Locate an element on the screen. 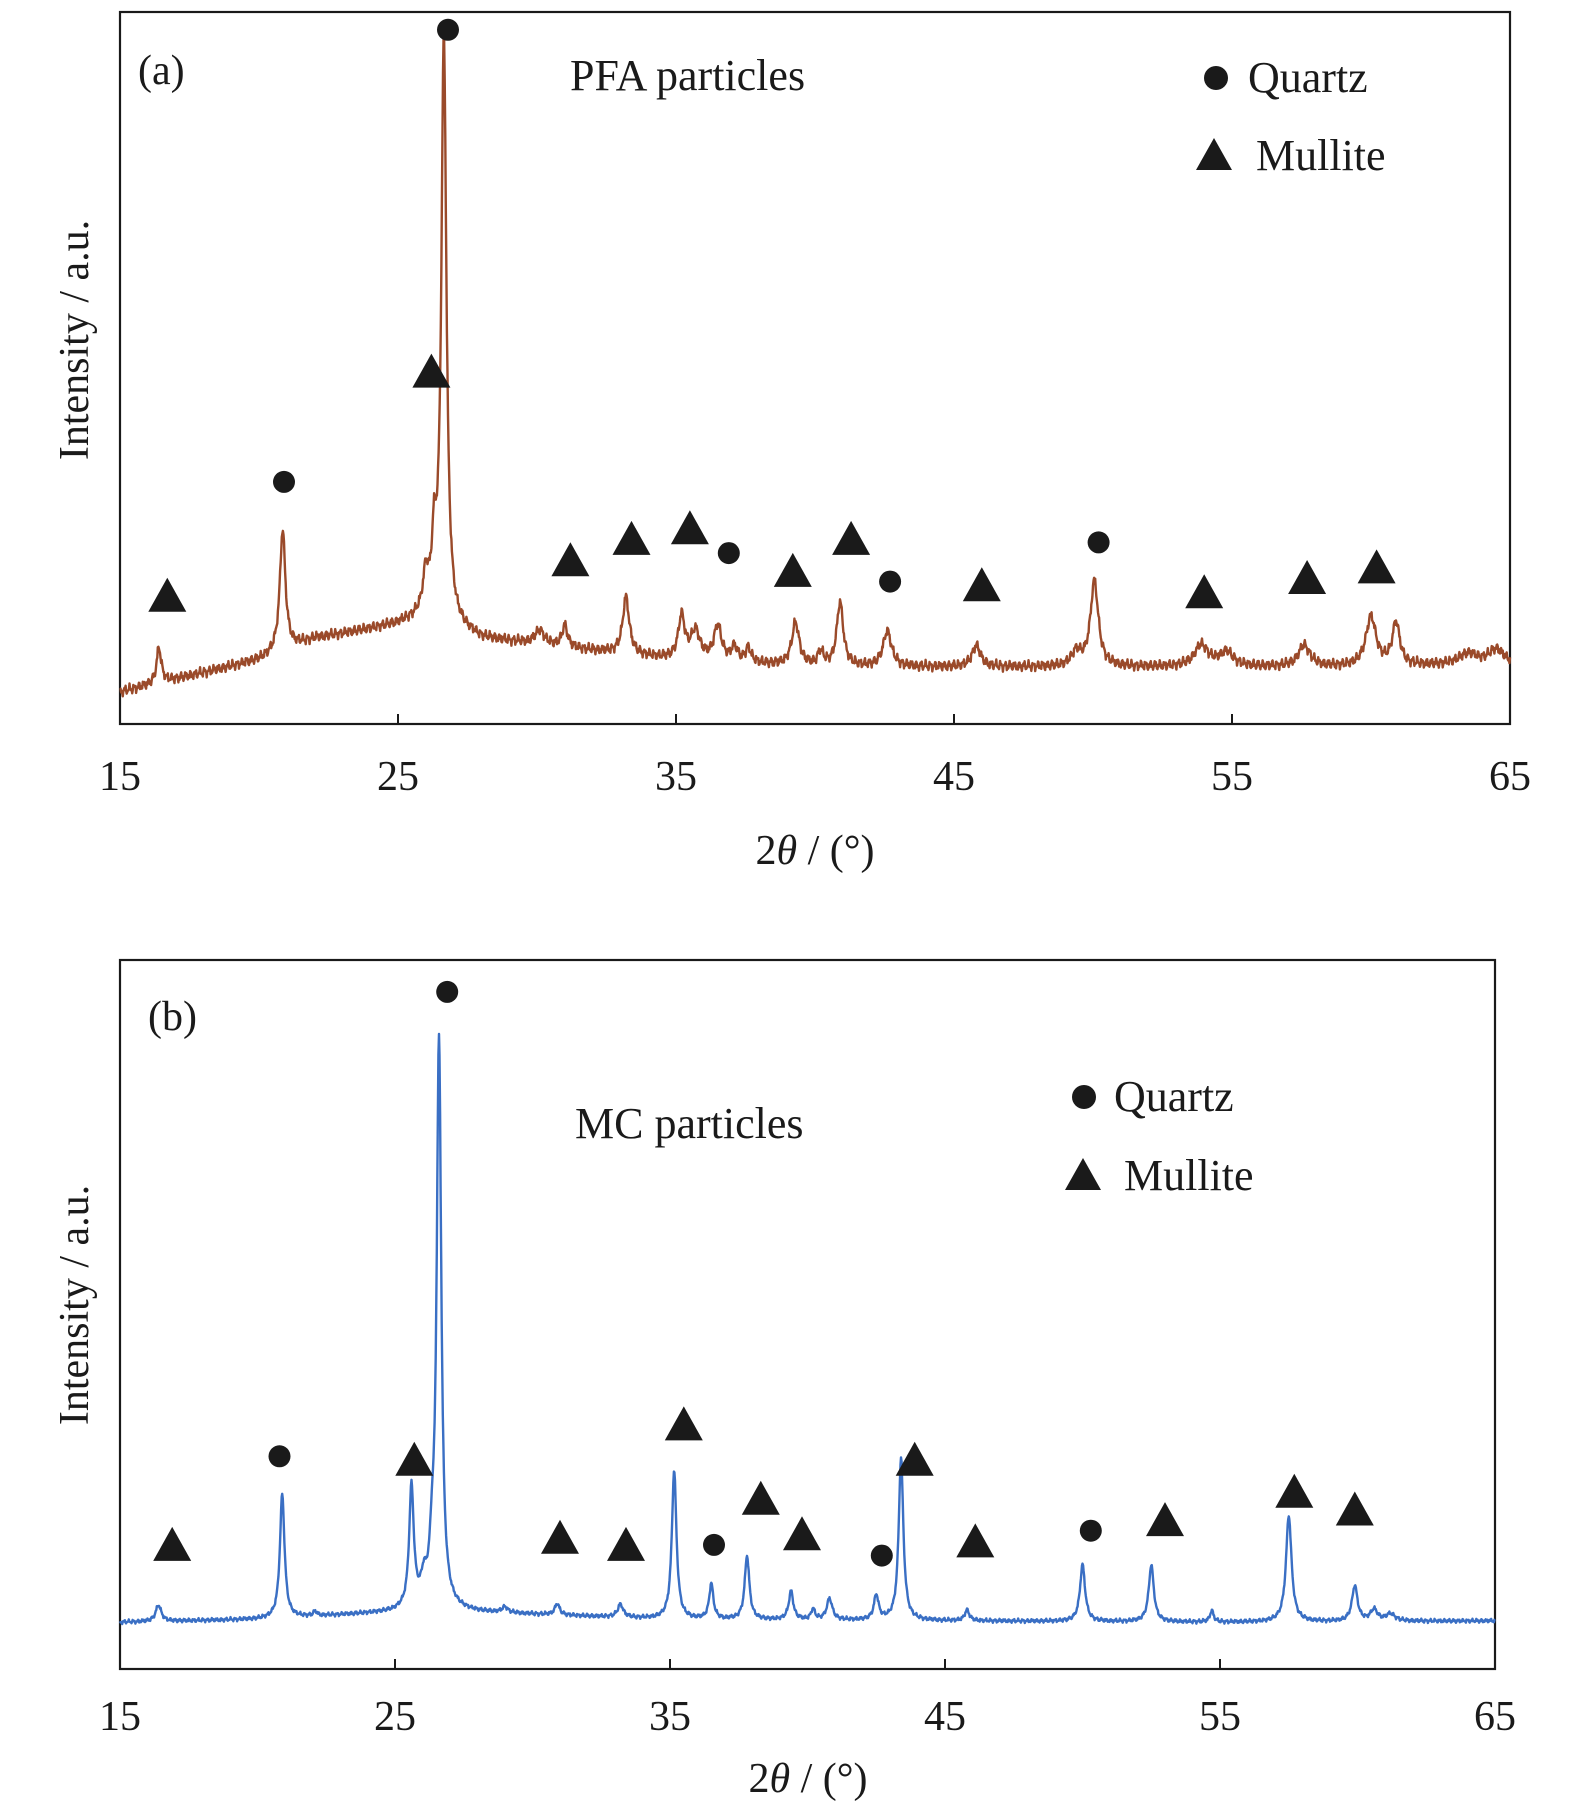 This screenshot has height=1801, width=1575. legend-label-quartz-a: Quartz is located at coordinates (1308, 77).